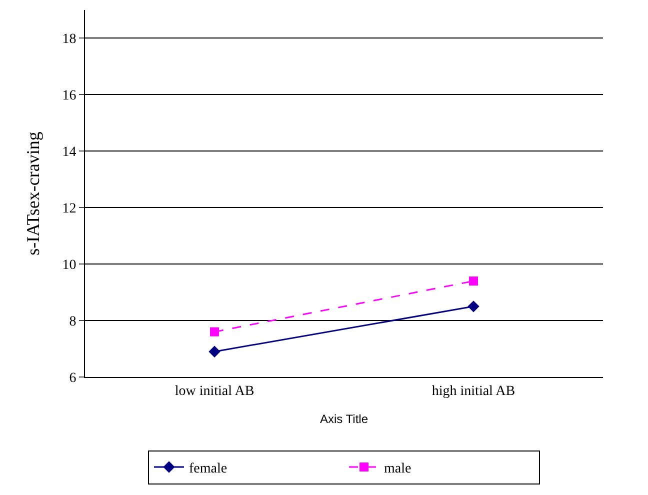 This screenshot has width=648, height=495. What do you see at coordinates (33, 194) in the screenshot?
I see `y-axis-title: s-IATsex-craving` at bounding box center [33, 194].